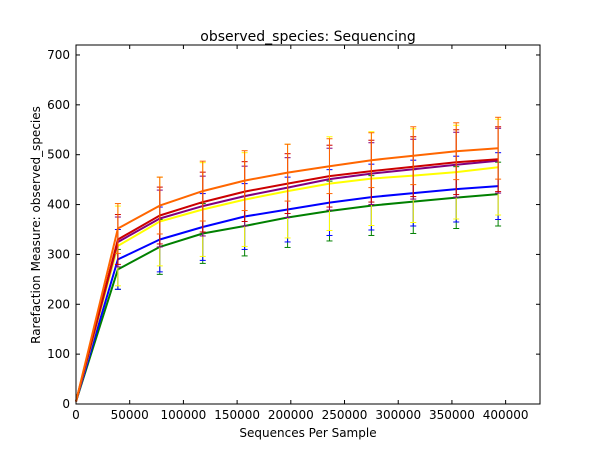 The width and height of the screenshot is (600, 450). What do you see at coordinates (58, 304) in the screenshot?
I see `y-tick-label: 200` at bounding box center [58, 304].